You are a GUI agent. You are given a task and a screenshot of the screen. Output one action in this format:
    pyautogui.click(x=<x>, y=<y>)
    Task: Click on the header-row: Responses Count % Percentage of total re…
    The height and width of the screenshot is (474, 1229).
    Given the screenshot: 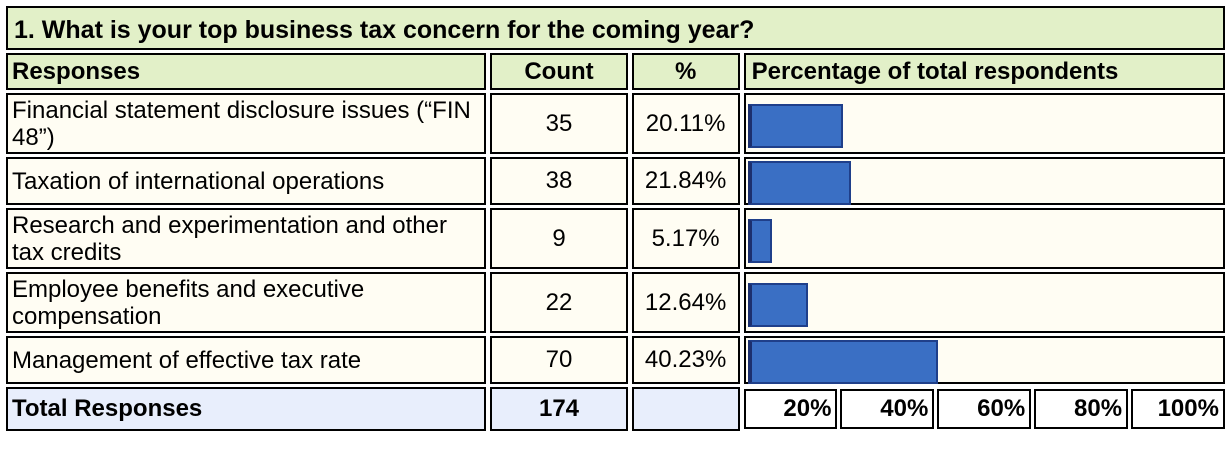 What is the action you would take?
    pyautogui.click(x=615, y=71)
    